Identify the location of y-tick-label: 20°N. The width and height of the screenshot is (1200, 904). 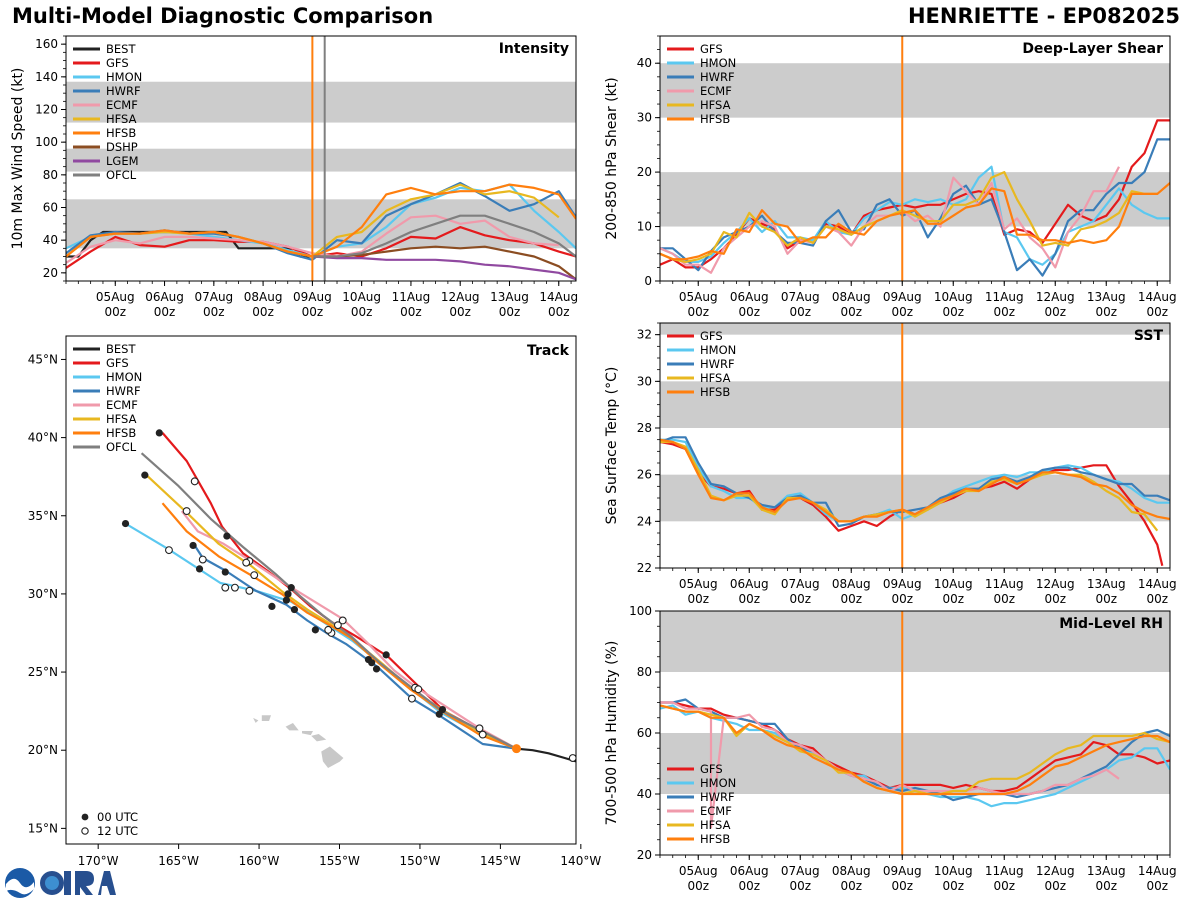
(43, 750).